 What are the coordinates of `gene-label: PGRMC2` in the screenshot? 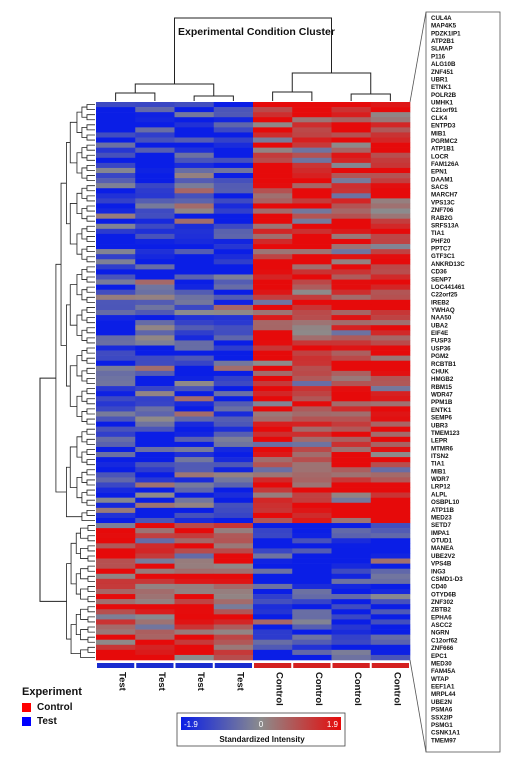 It's located at (444, 141).